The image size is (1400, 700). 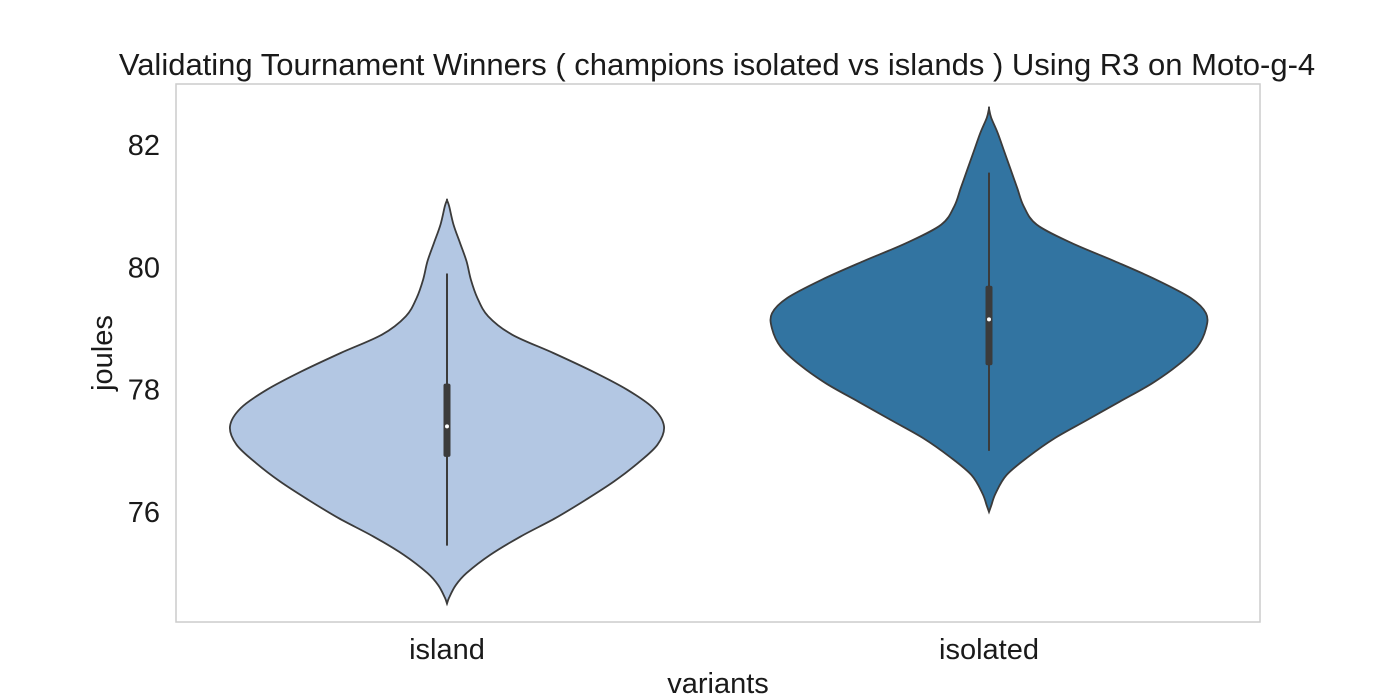 I want to click on y-tick-label: 76, so click(x=144, y=513).